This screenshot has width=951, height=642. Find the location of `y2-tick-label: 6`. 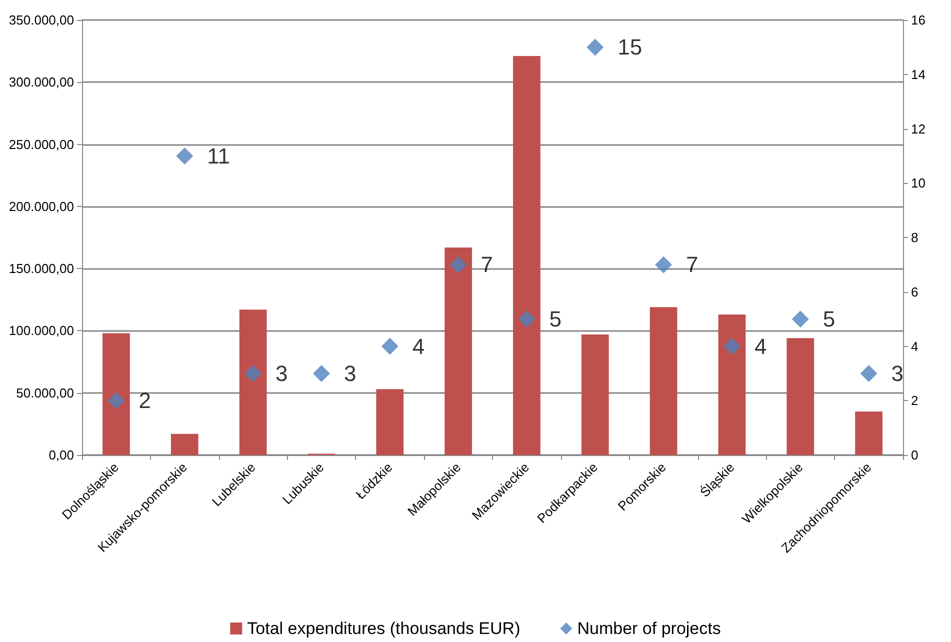

y2-tick-label: 6 is located at coordinates (914, 292).